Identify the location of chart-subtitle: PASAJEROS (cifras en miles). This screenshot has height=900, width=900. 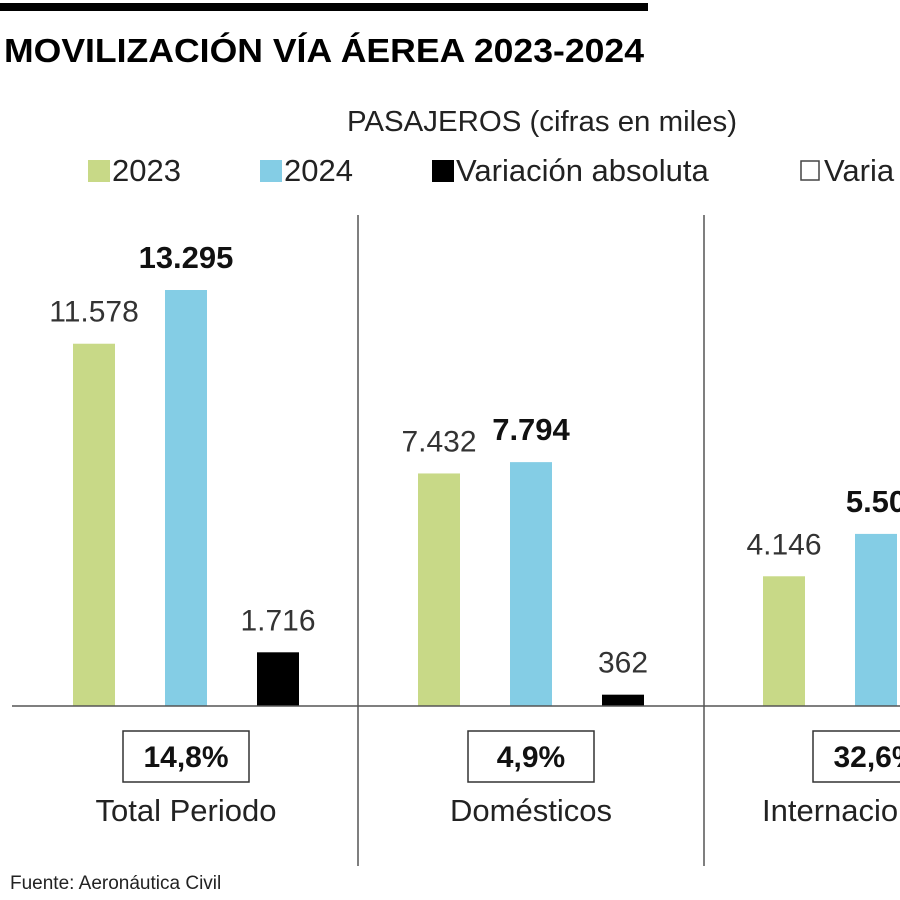
(542, 122).